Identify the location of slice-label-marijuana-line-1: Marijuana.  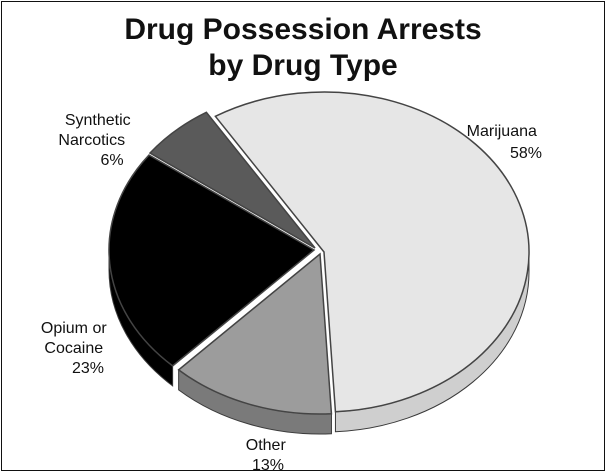
(502, 131).